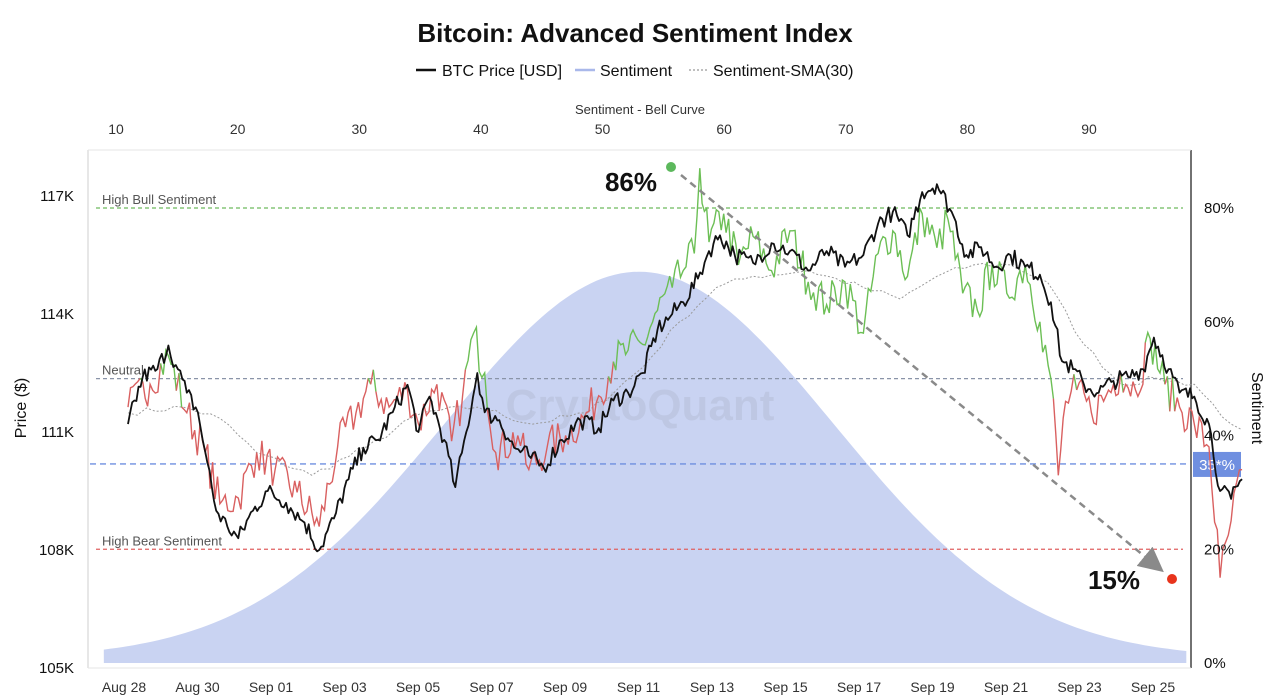 This screenshot has height=698, width=1280. I want to click on left-tick-label: 105K, so click(56, 668).